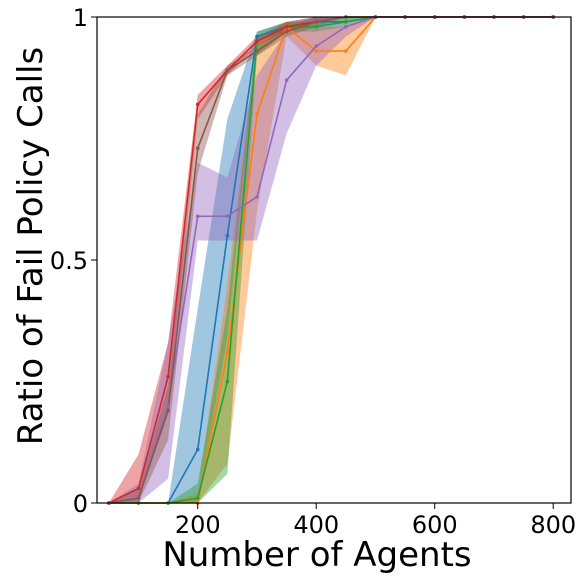 This screenshot has height=581, width=581. I want to click on y-axis-label: Ratio of Fail Policy Calls, so click(31, 246).